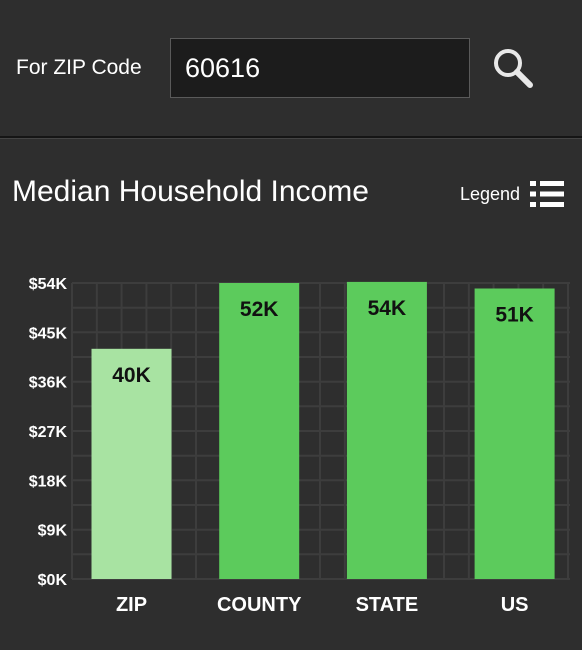 The width and height of the screenshot is (582, 650). What do you see at coordinates (387, 605) in the screenshot?
I see `x-category-label: STATE` at bounding box center [387, 605].